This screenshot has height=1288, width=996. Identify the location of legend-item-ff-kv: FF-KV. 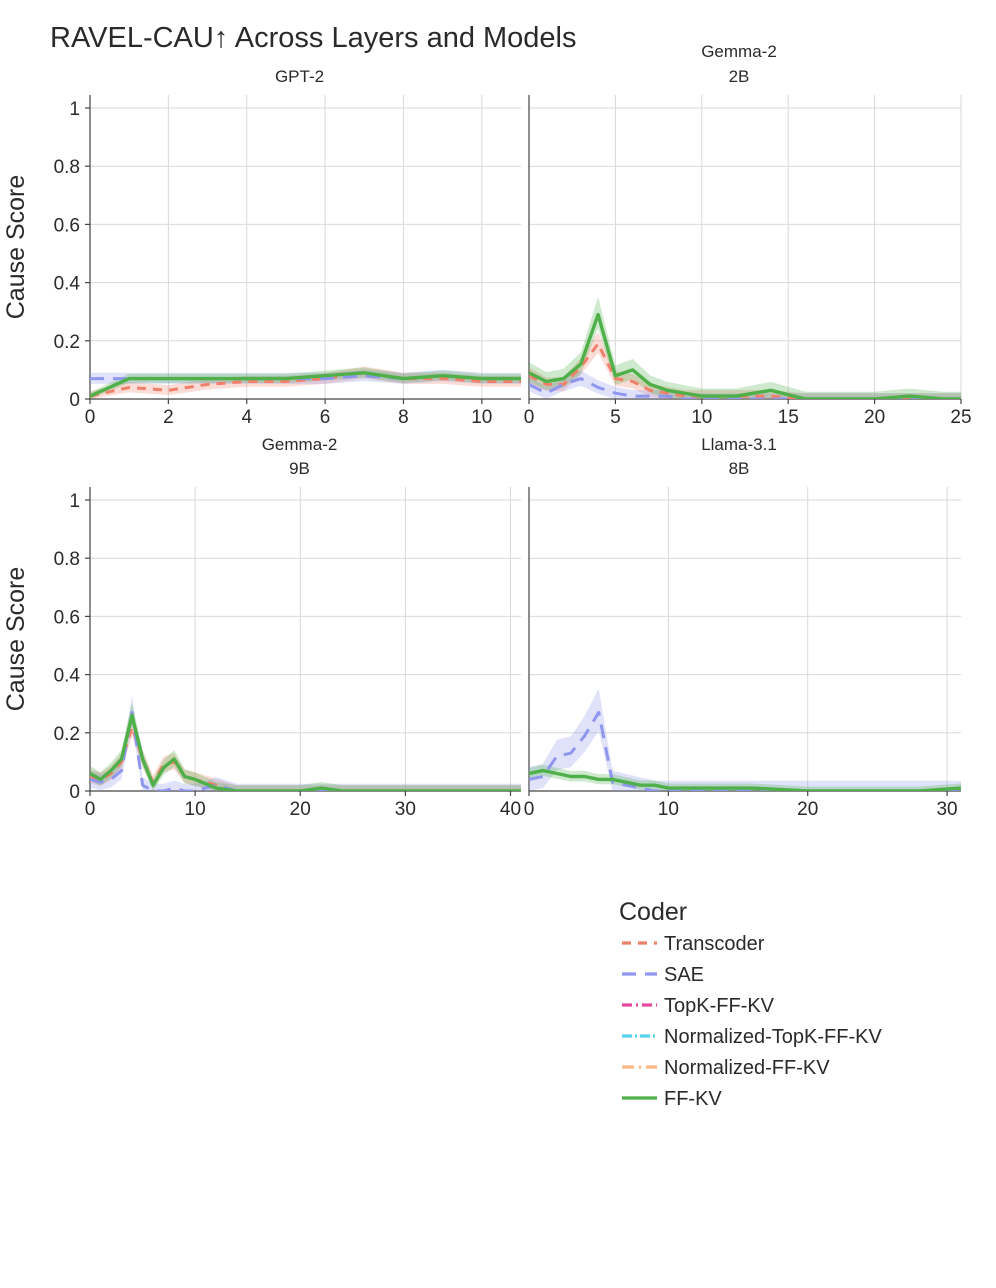
(672, 1099).